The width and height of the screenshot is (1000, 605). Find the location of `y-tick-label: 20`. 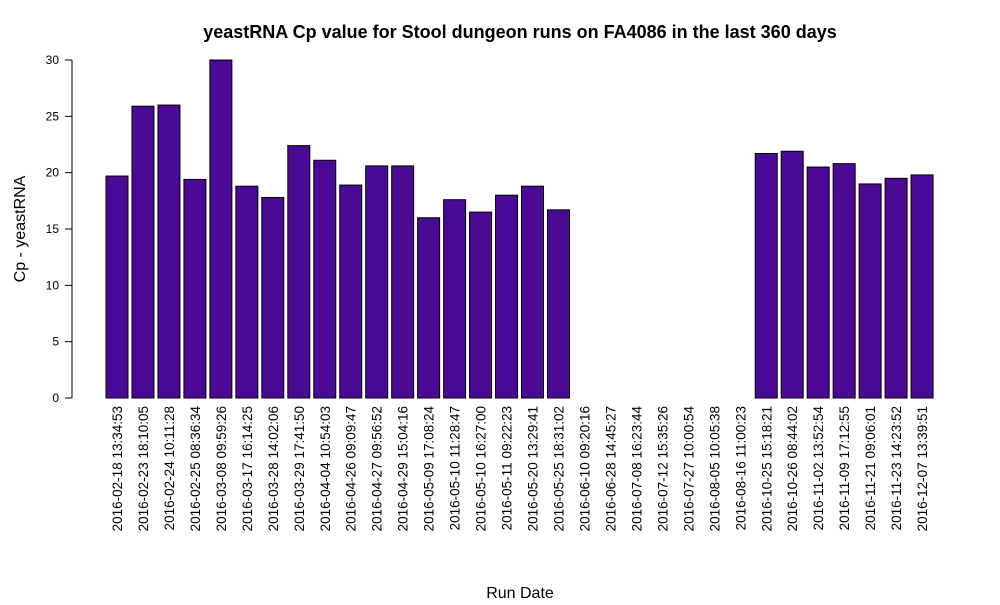

y-tick-label: 20 is located at coordinates (53, 173).